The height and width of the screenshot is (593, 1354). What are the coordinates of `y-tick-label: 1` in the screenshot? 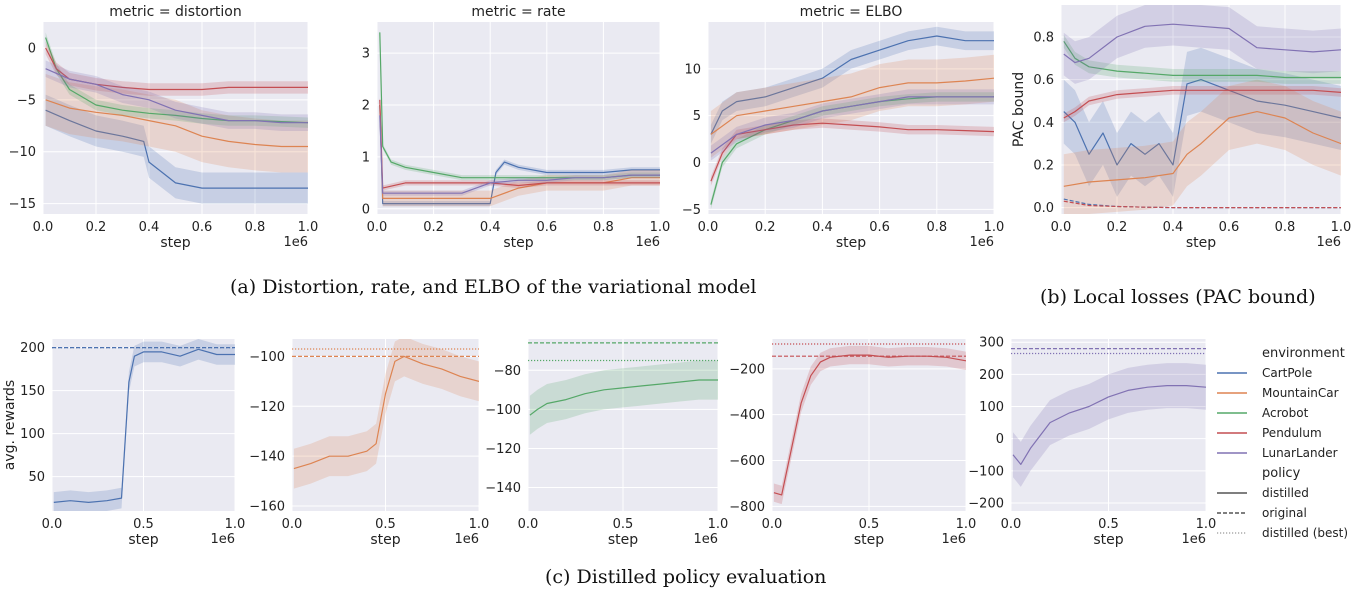 It's located at (366, 157).